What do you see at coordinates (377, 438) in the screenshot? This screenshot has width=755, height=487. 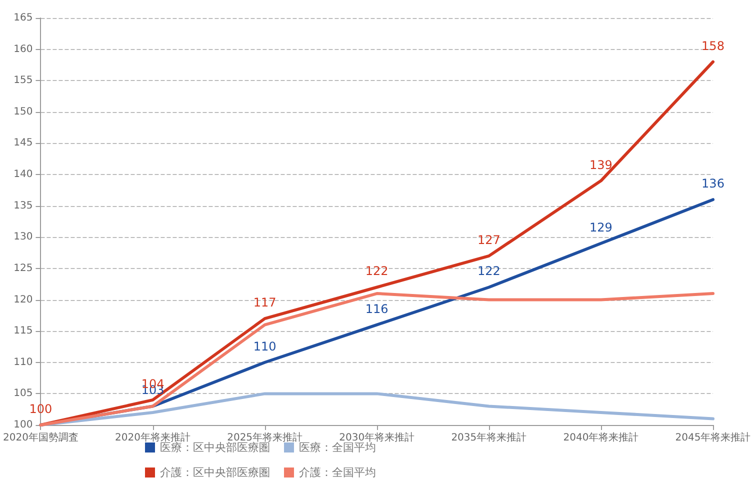 I see `x-tick-label: 2030年将来推計` at bounding box center [377, 438].